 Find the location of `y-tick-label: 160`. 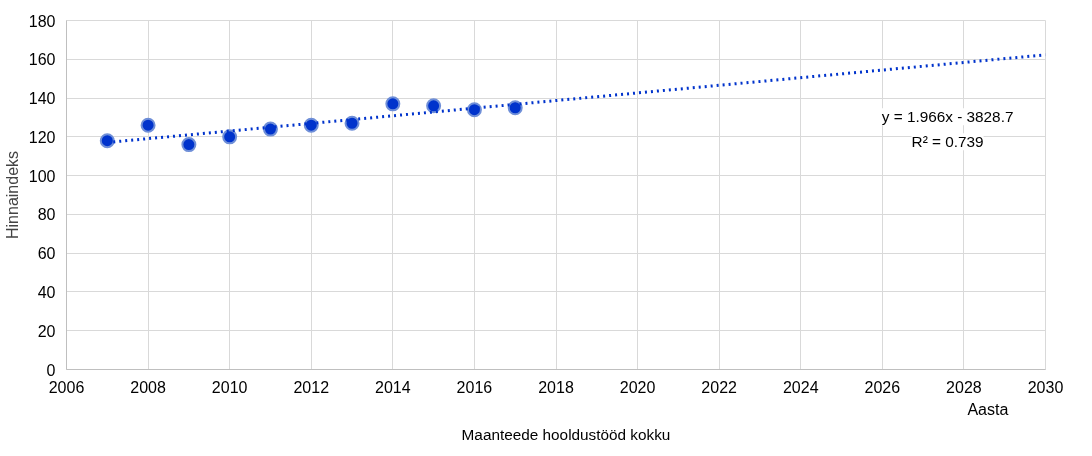

y-tick-label: 160 is located at coordinates (42, 60).